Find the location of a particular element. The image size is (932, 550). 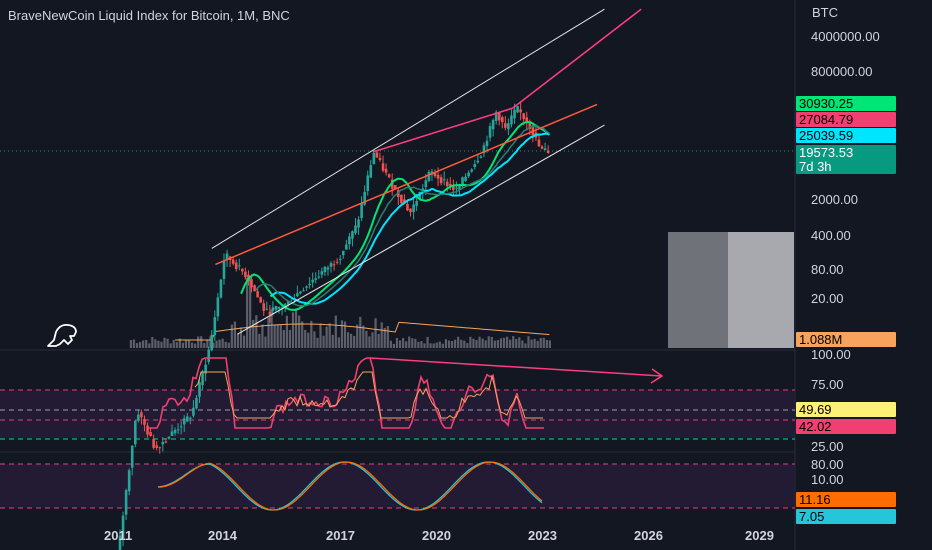

rsi-layer is located at coordinates (406, 393).